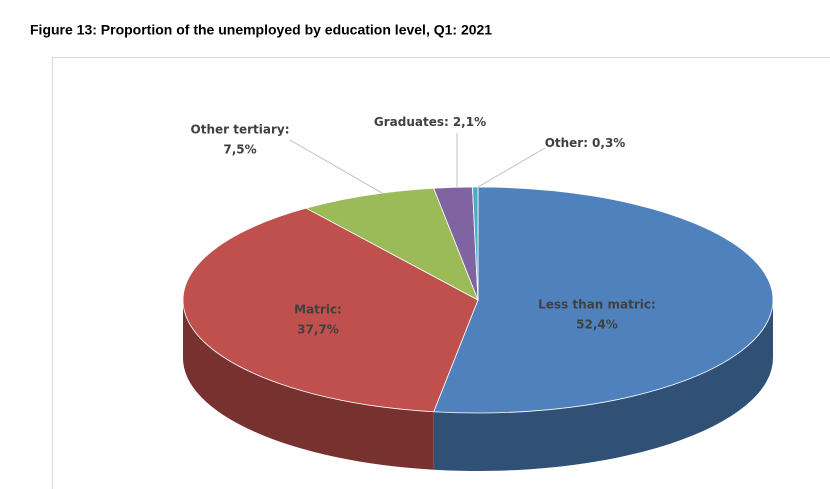  I want to click on label-value: 2,1%, so click(469, 122).